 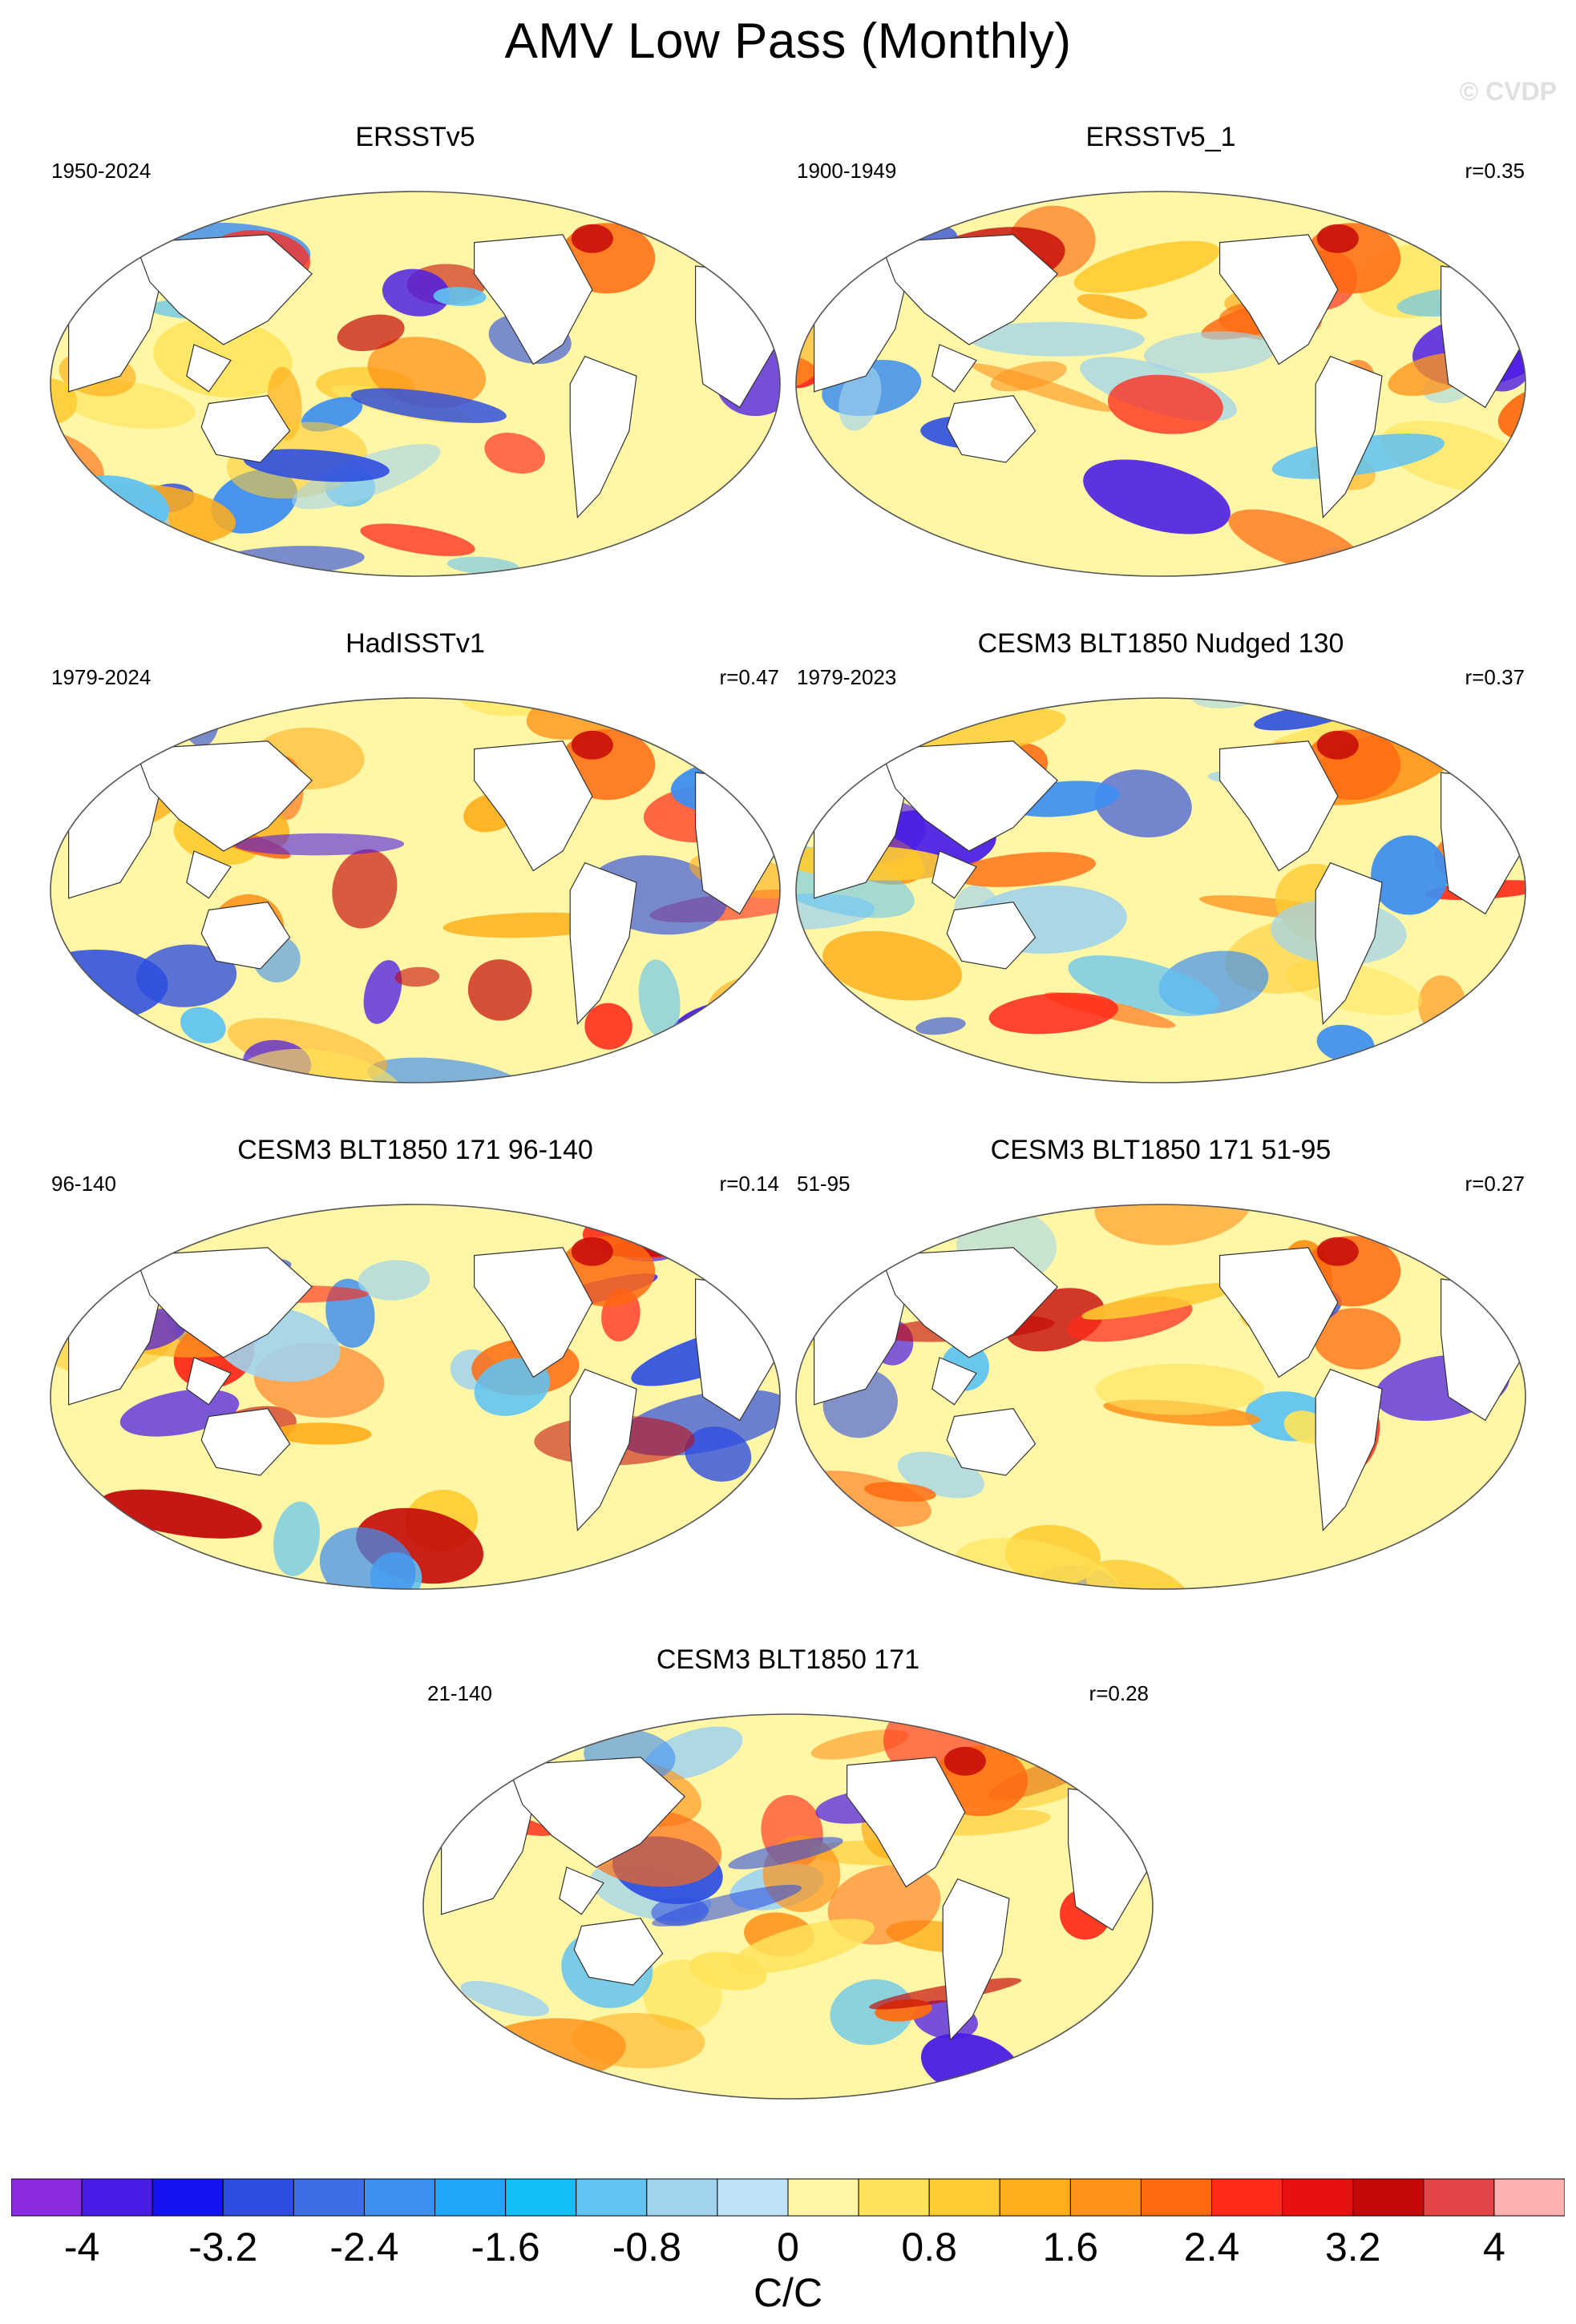 What do you see at coordinates (749, 1184) in the screenshot?
I see `panel-correlation: r=0.14` at bounding box center [749, 1184].